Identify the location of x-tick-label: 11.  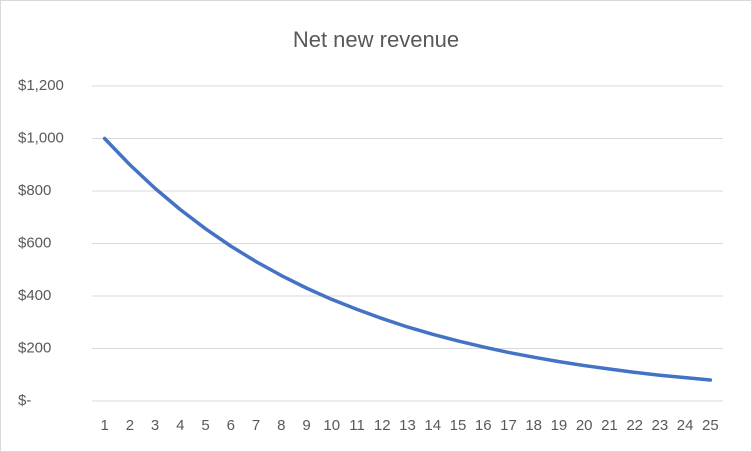
(357, 425).